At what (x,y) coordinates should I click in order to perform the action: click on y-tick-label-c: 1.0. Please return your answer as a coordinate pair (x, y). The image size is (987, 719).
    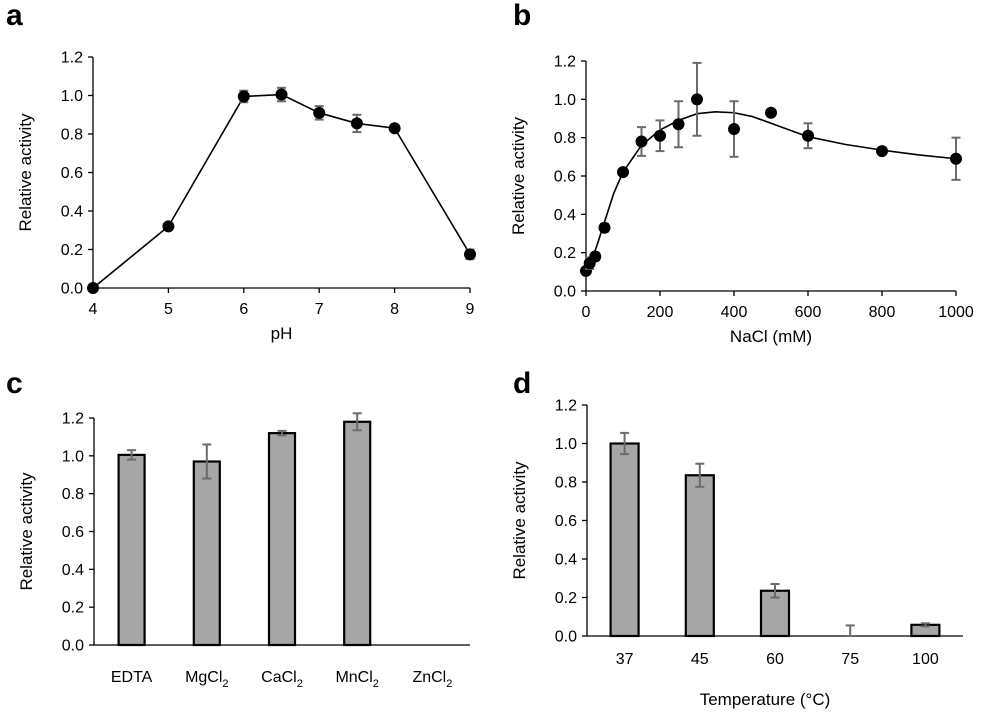
    Looking at the image, I should click on (73, 456).